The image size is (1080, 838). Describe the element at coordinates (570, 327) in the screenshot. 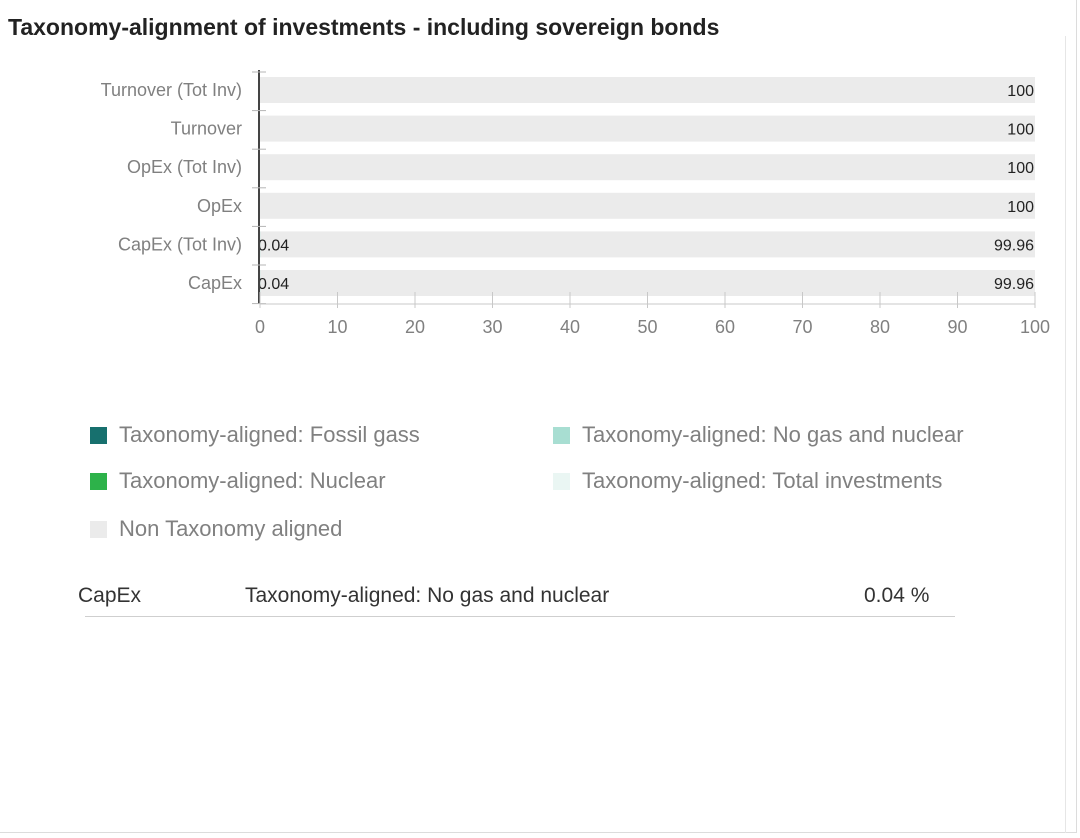

I see `x-tick-label: 40` at that location.